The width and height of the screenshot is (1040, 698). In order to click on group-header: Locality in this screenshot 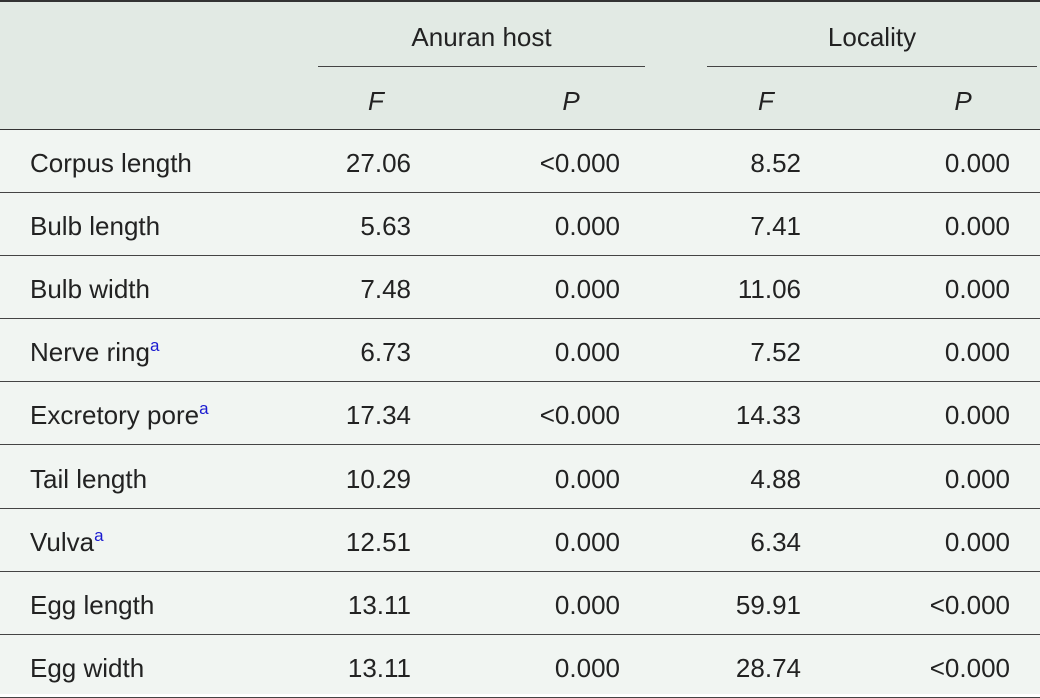, I will do `click(872, 37)`.